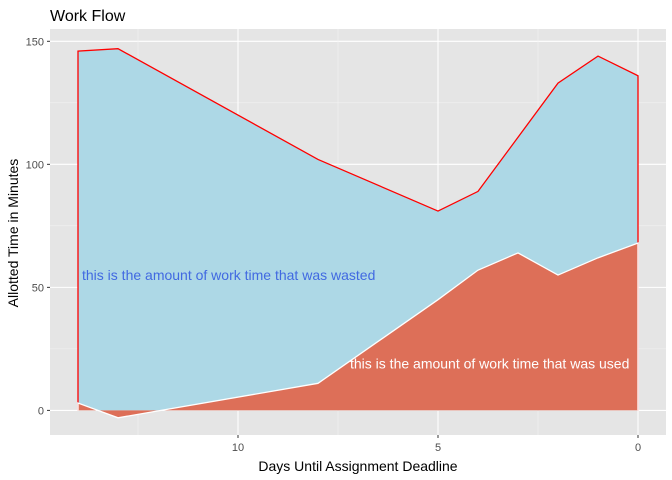 This screenshot has width=672, height=480. I want to click on x-tick-label: 10, so click(238, 448).